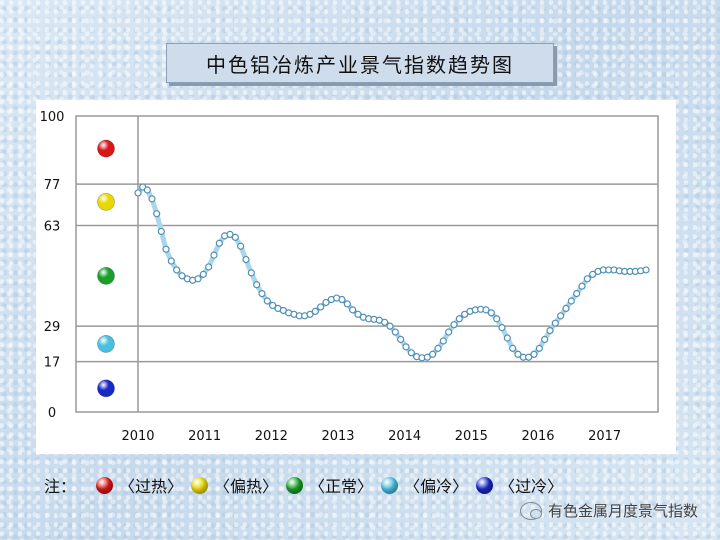 Image resolution: width=720 pixels, height=540 pixels. I want to click on legend-note: 注：, so click(60, 486).